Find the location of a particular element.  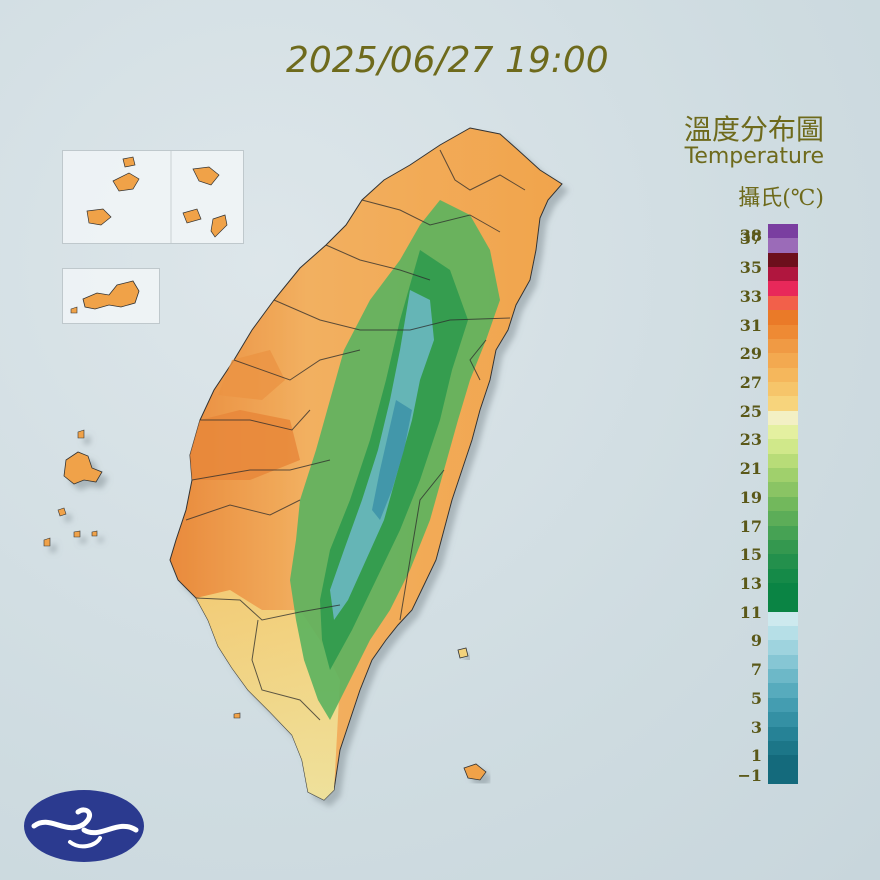

colorbar-tick-label: 17 is located at coordinates (750, 526).